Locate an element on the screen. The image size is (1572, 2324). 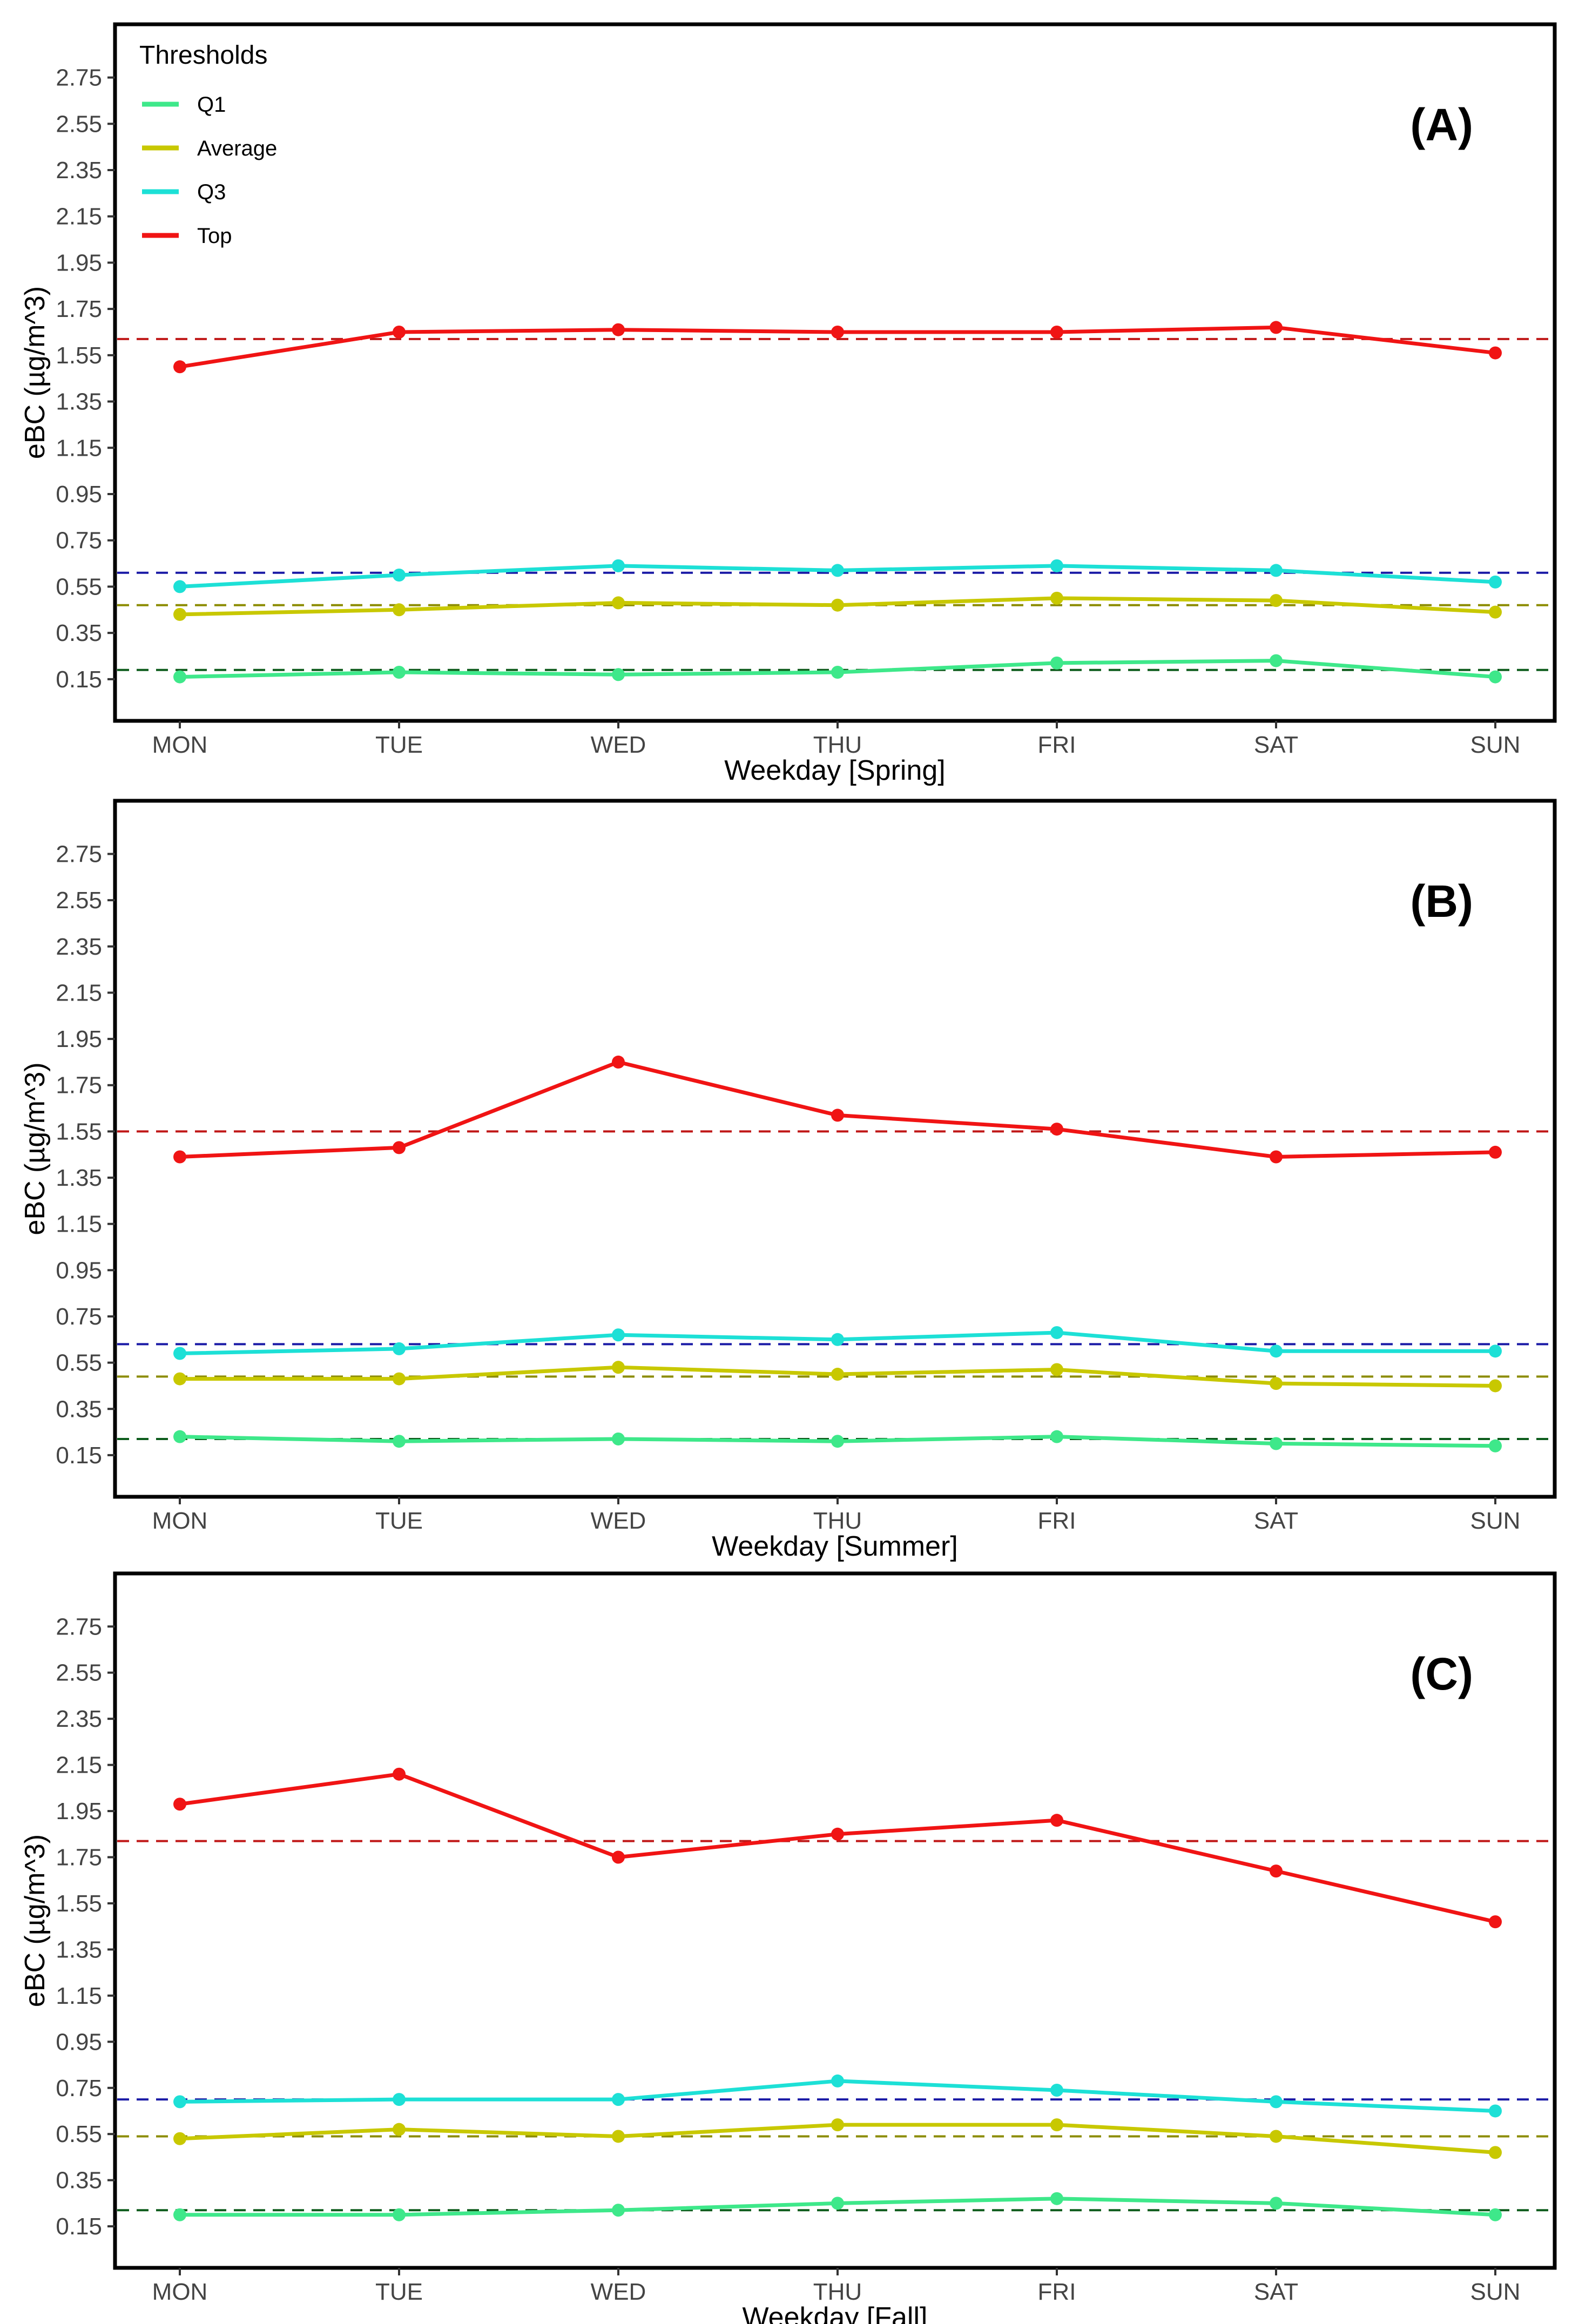
legend-title: Thresholds is located at coordinates (203, 56).